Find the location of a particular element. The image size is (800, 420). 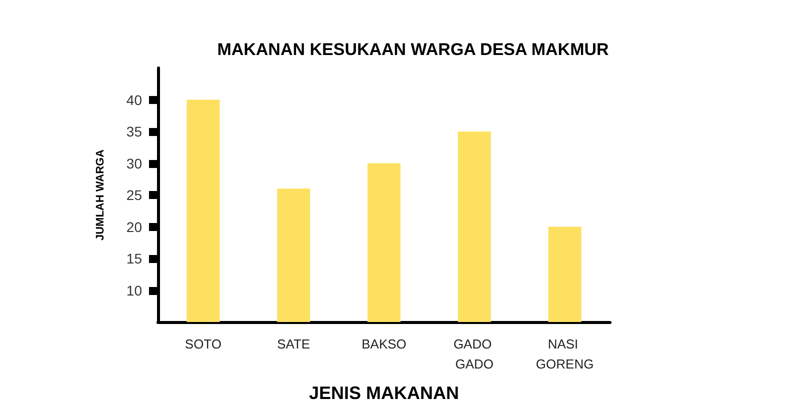

x-tick-label: SOTO is located at coordinates (203, 344).